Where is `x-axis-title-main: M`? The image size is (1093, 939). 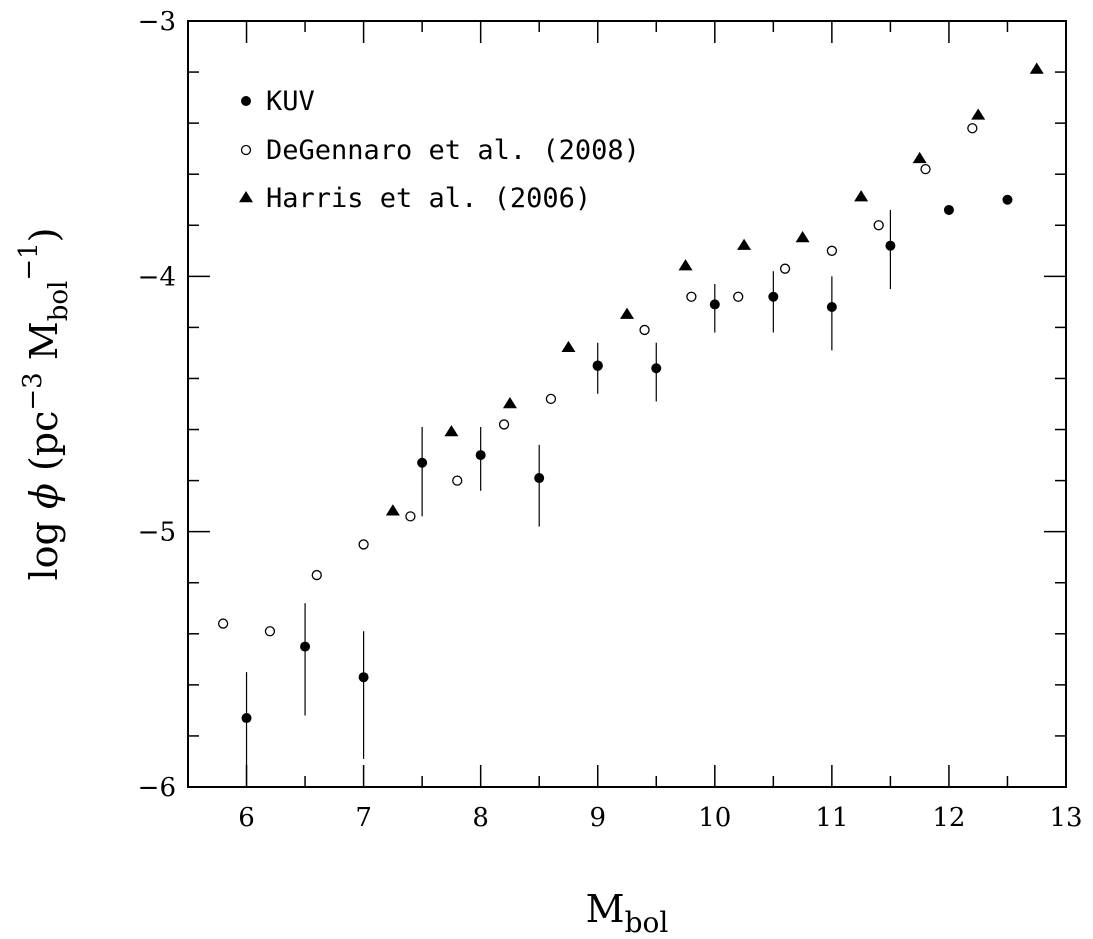
x-axis-title-main: M is located at coordinates (605, 909).